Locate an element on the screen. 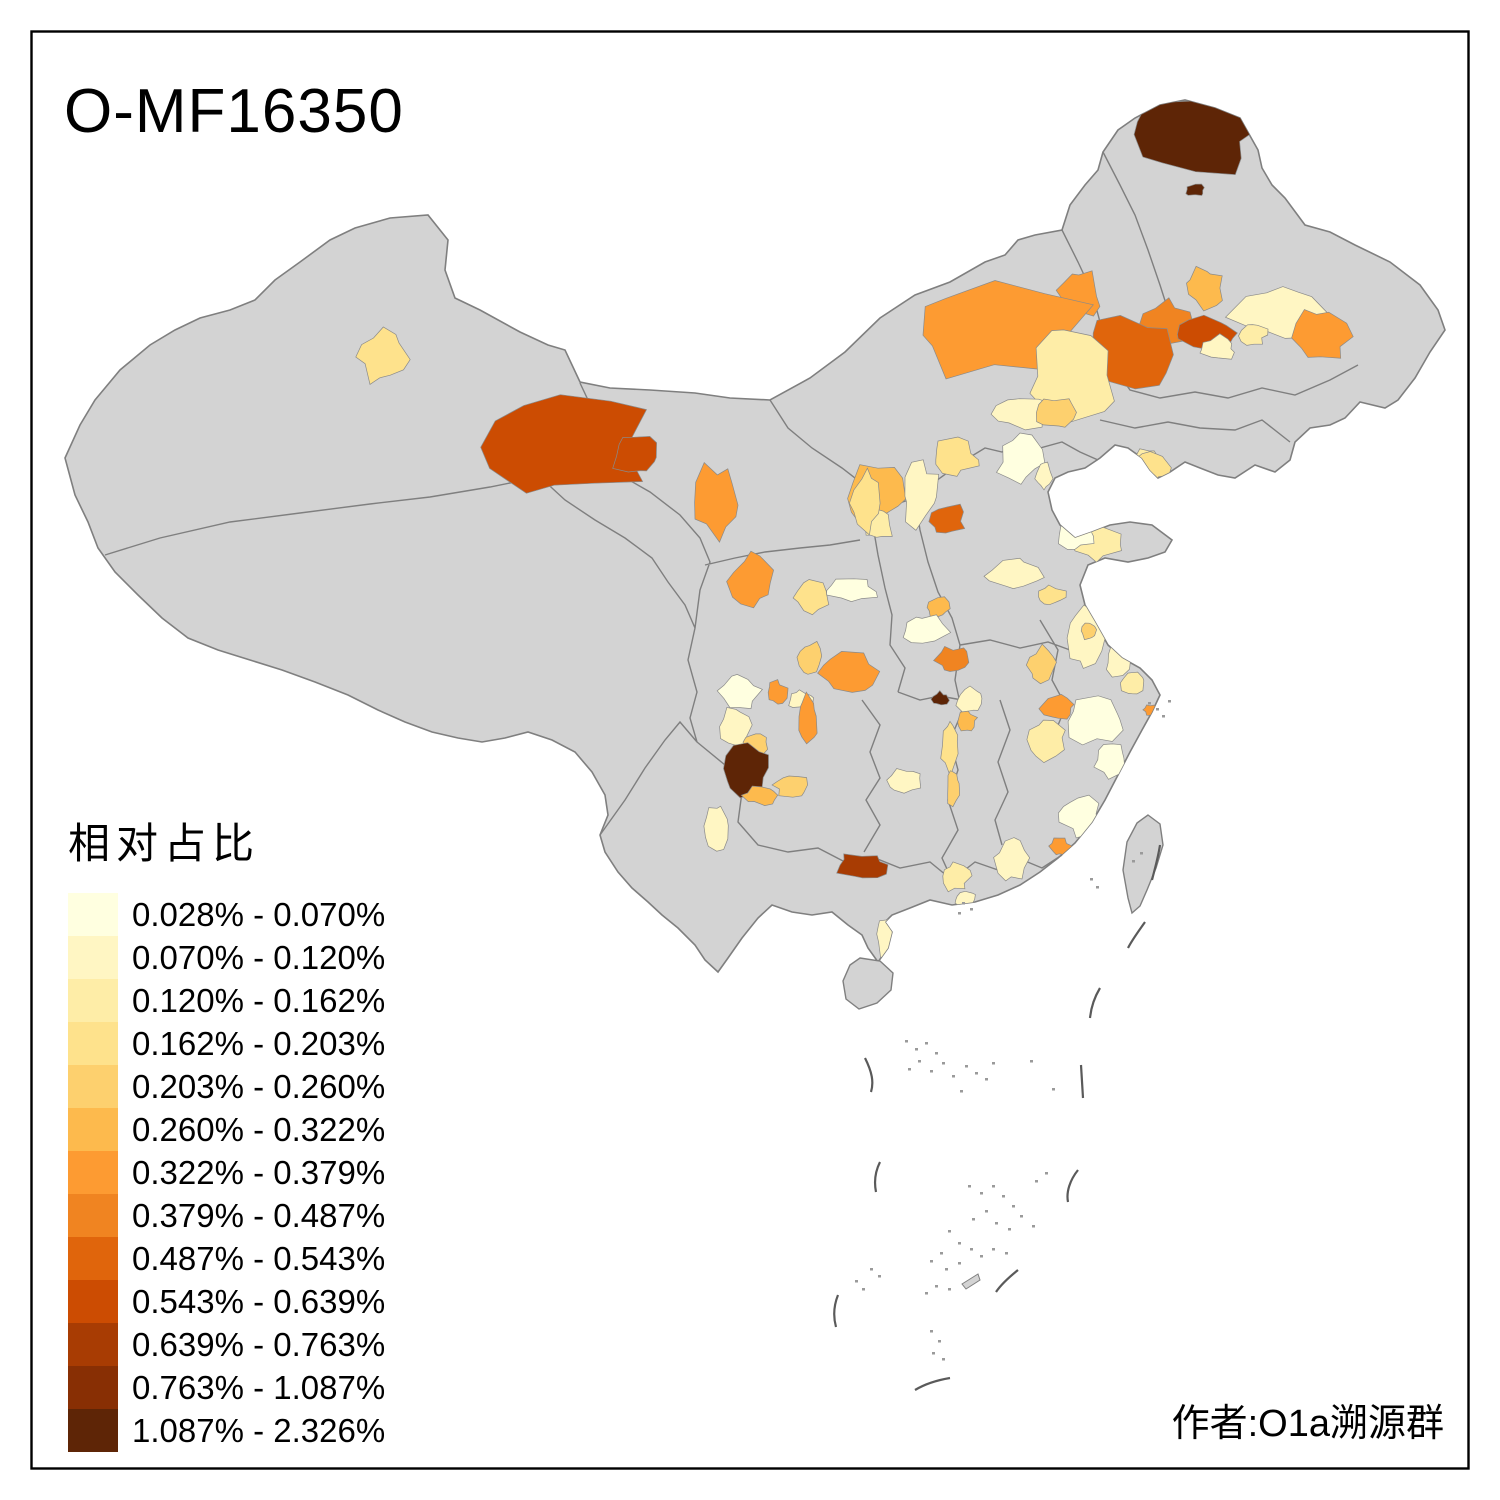 The width and height of the screenshot is (1500, 1500). legend-row: 0.543% - 0.639% is located at coordinates (226, 1301).